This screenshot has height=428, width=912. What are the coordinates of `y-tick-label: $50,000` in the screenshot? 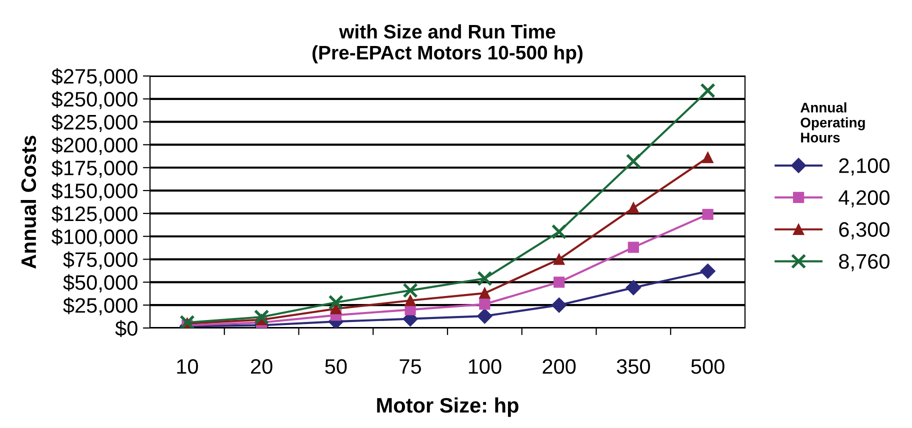 It's located at (100, 283).